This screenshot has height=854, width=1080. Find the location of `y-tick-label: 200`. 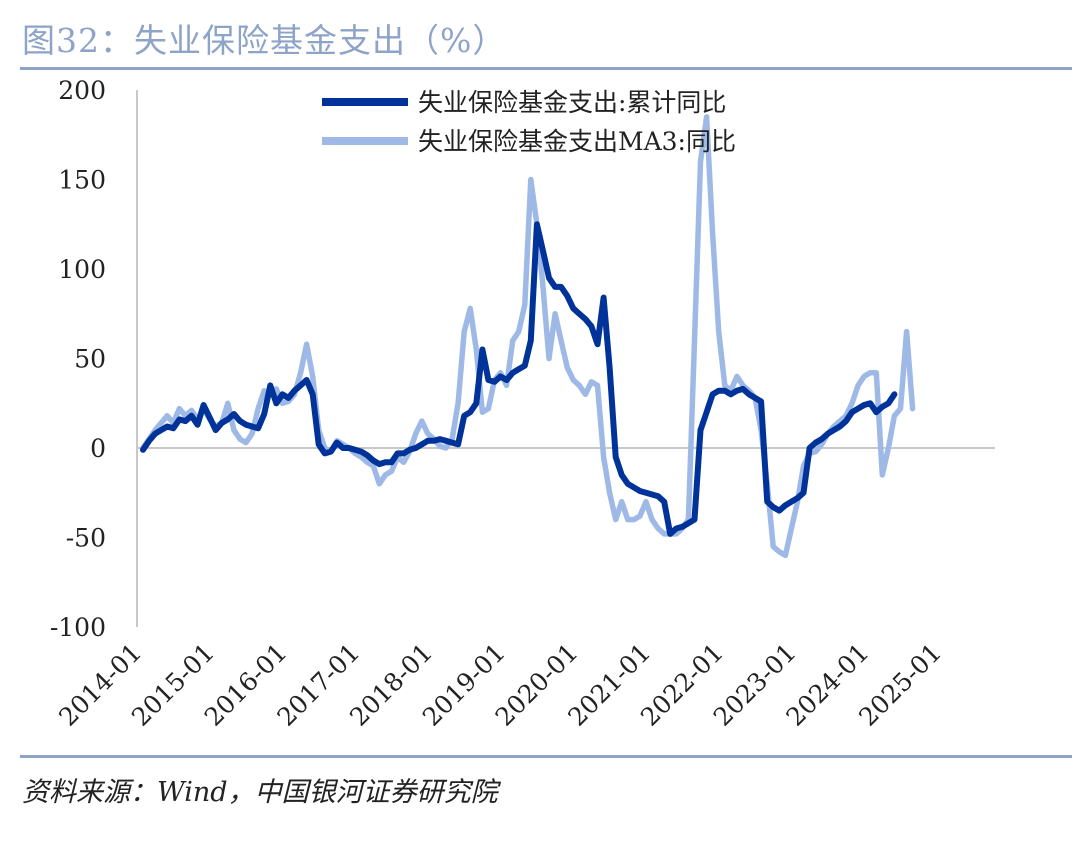

y-tick-label: 200 is located at coordinates (82, 90).